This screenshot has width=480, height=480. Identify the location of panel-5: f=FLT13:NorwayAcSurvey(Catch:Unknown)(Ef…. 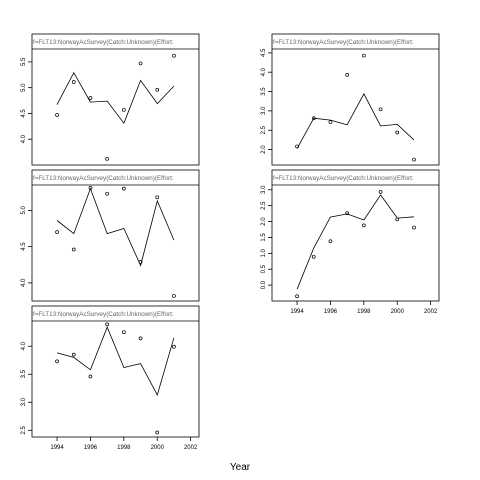
(110, 378).